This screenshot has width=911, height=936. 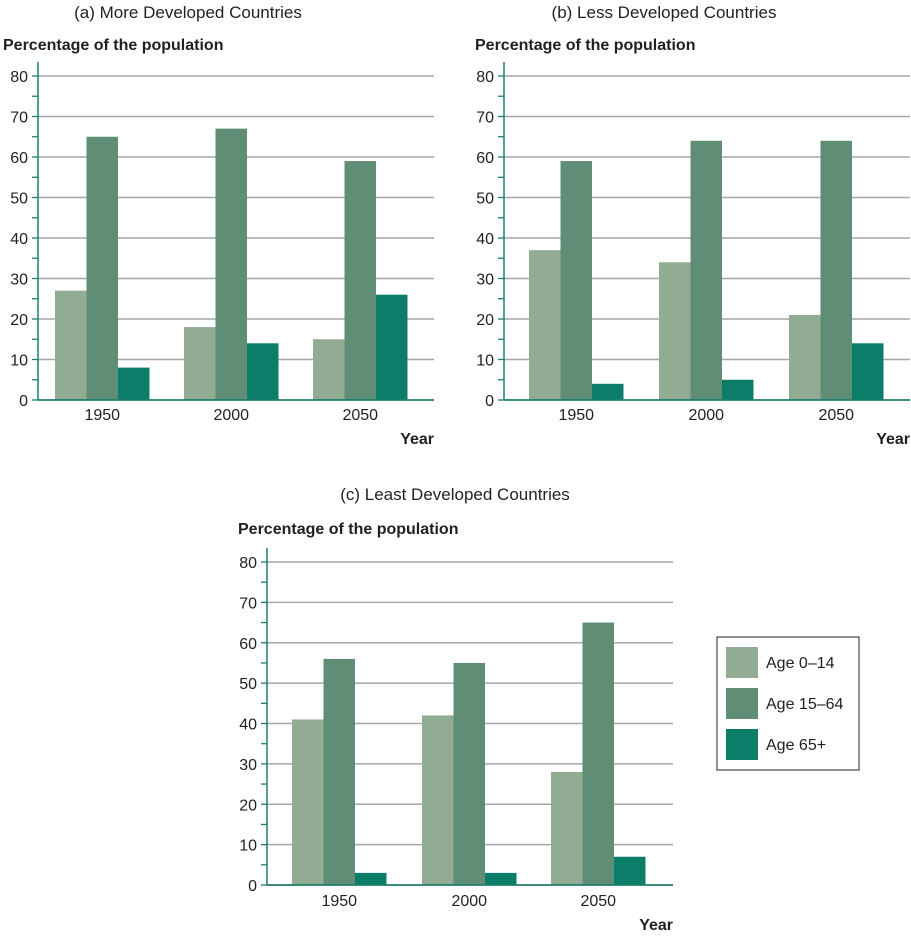 What do you see at coordinates (455, 494) in the screenshot?
I see `chart-title: (c) Least Developed Countries` at bounding box center [455, 494].